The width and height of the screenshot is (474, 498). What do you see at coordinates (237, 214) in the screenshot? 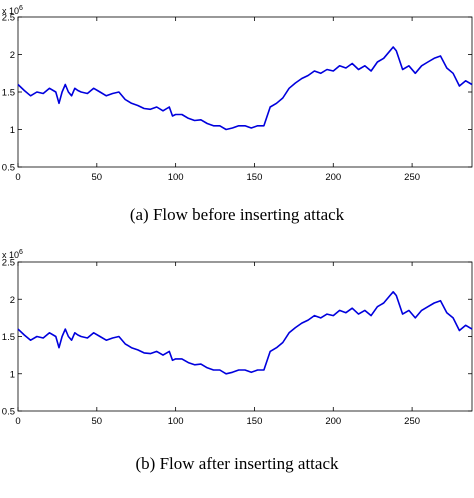
I see `caption-a: (a) Flow before inserting attack` at bounding box center [237, 214].